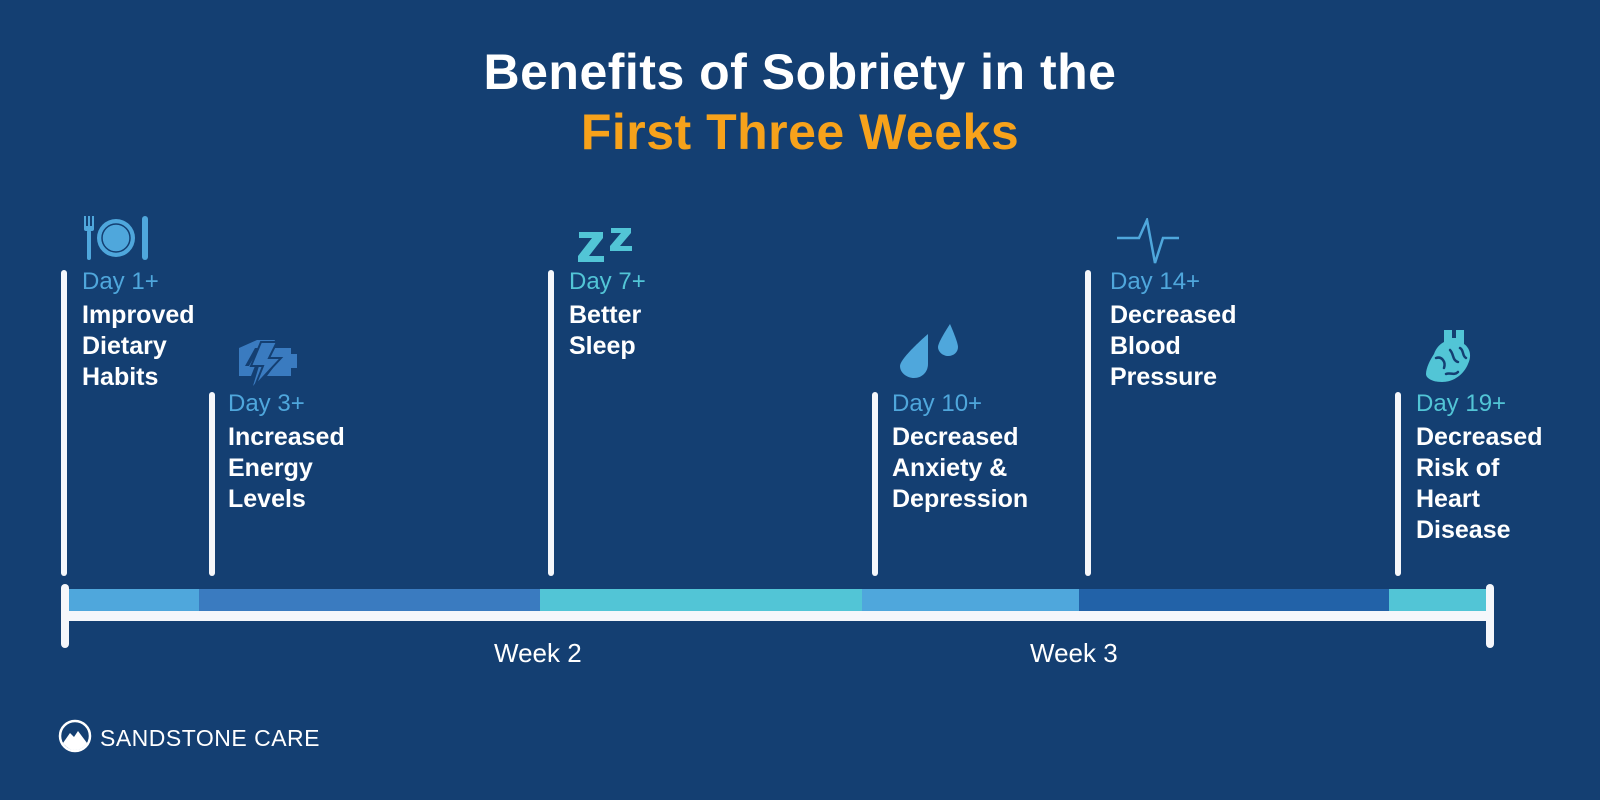 The width and height of the screenshot is (1600, 800). I want to click on milestone-benefit-text: Better Sleep, so click(605, 330).